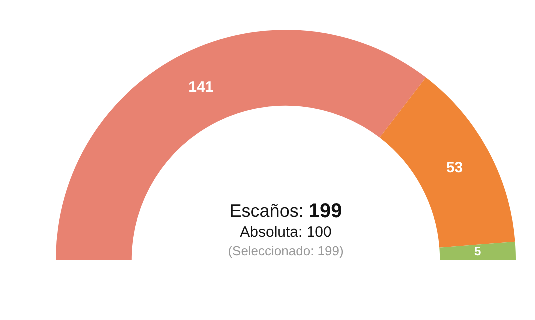 The image size is (535, 320). I want to click on data-label: 53, so click(455, 168).